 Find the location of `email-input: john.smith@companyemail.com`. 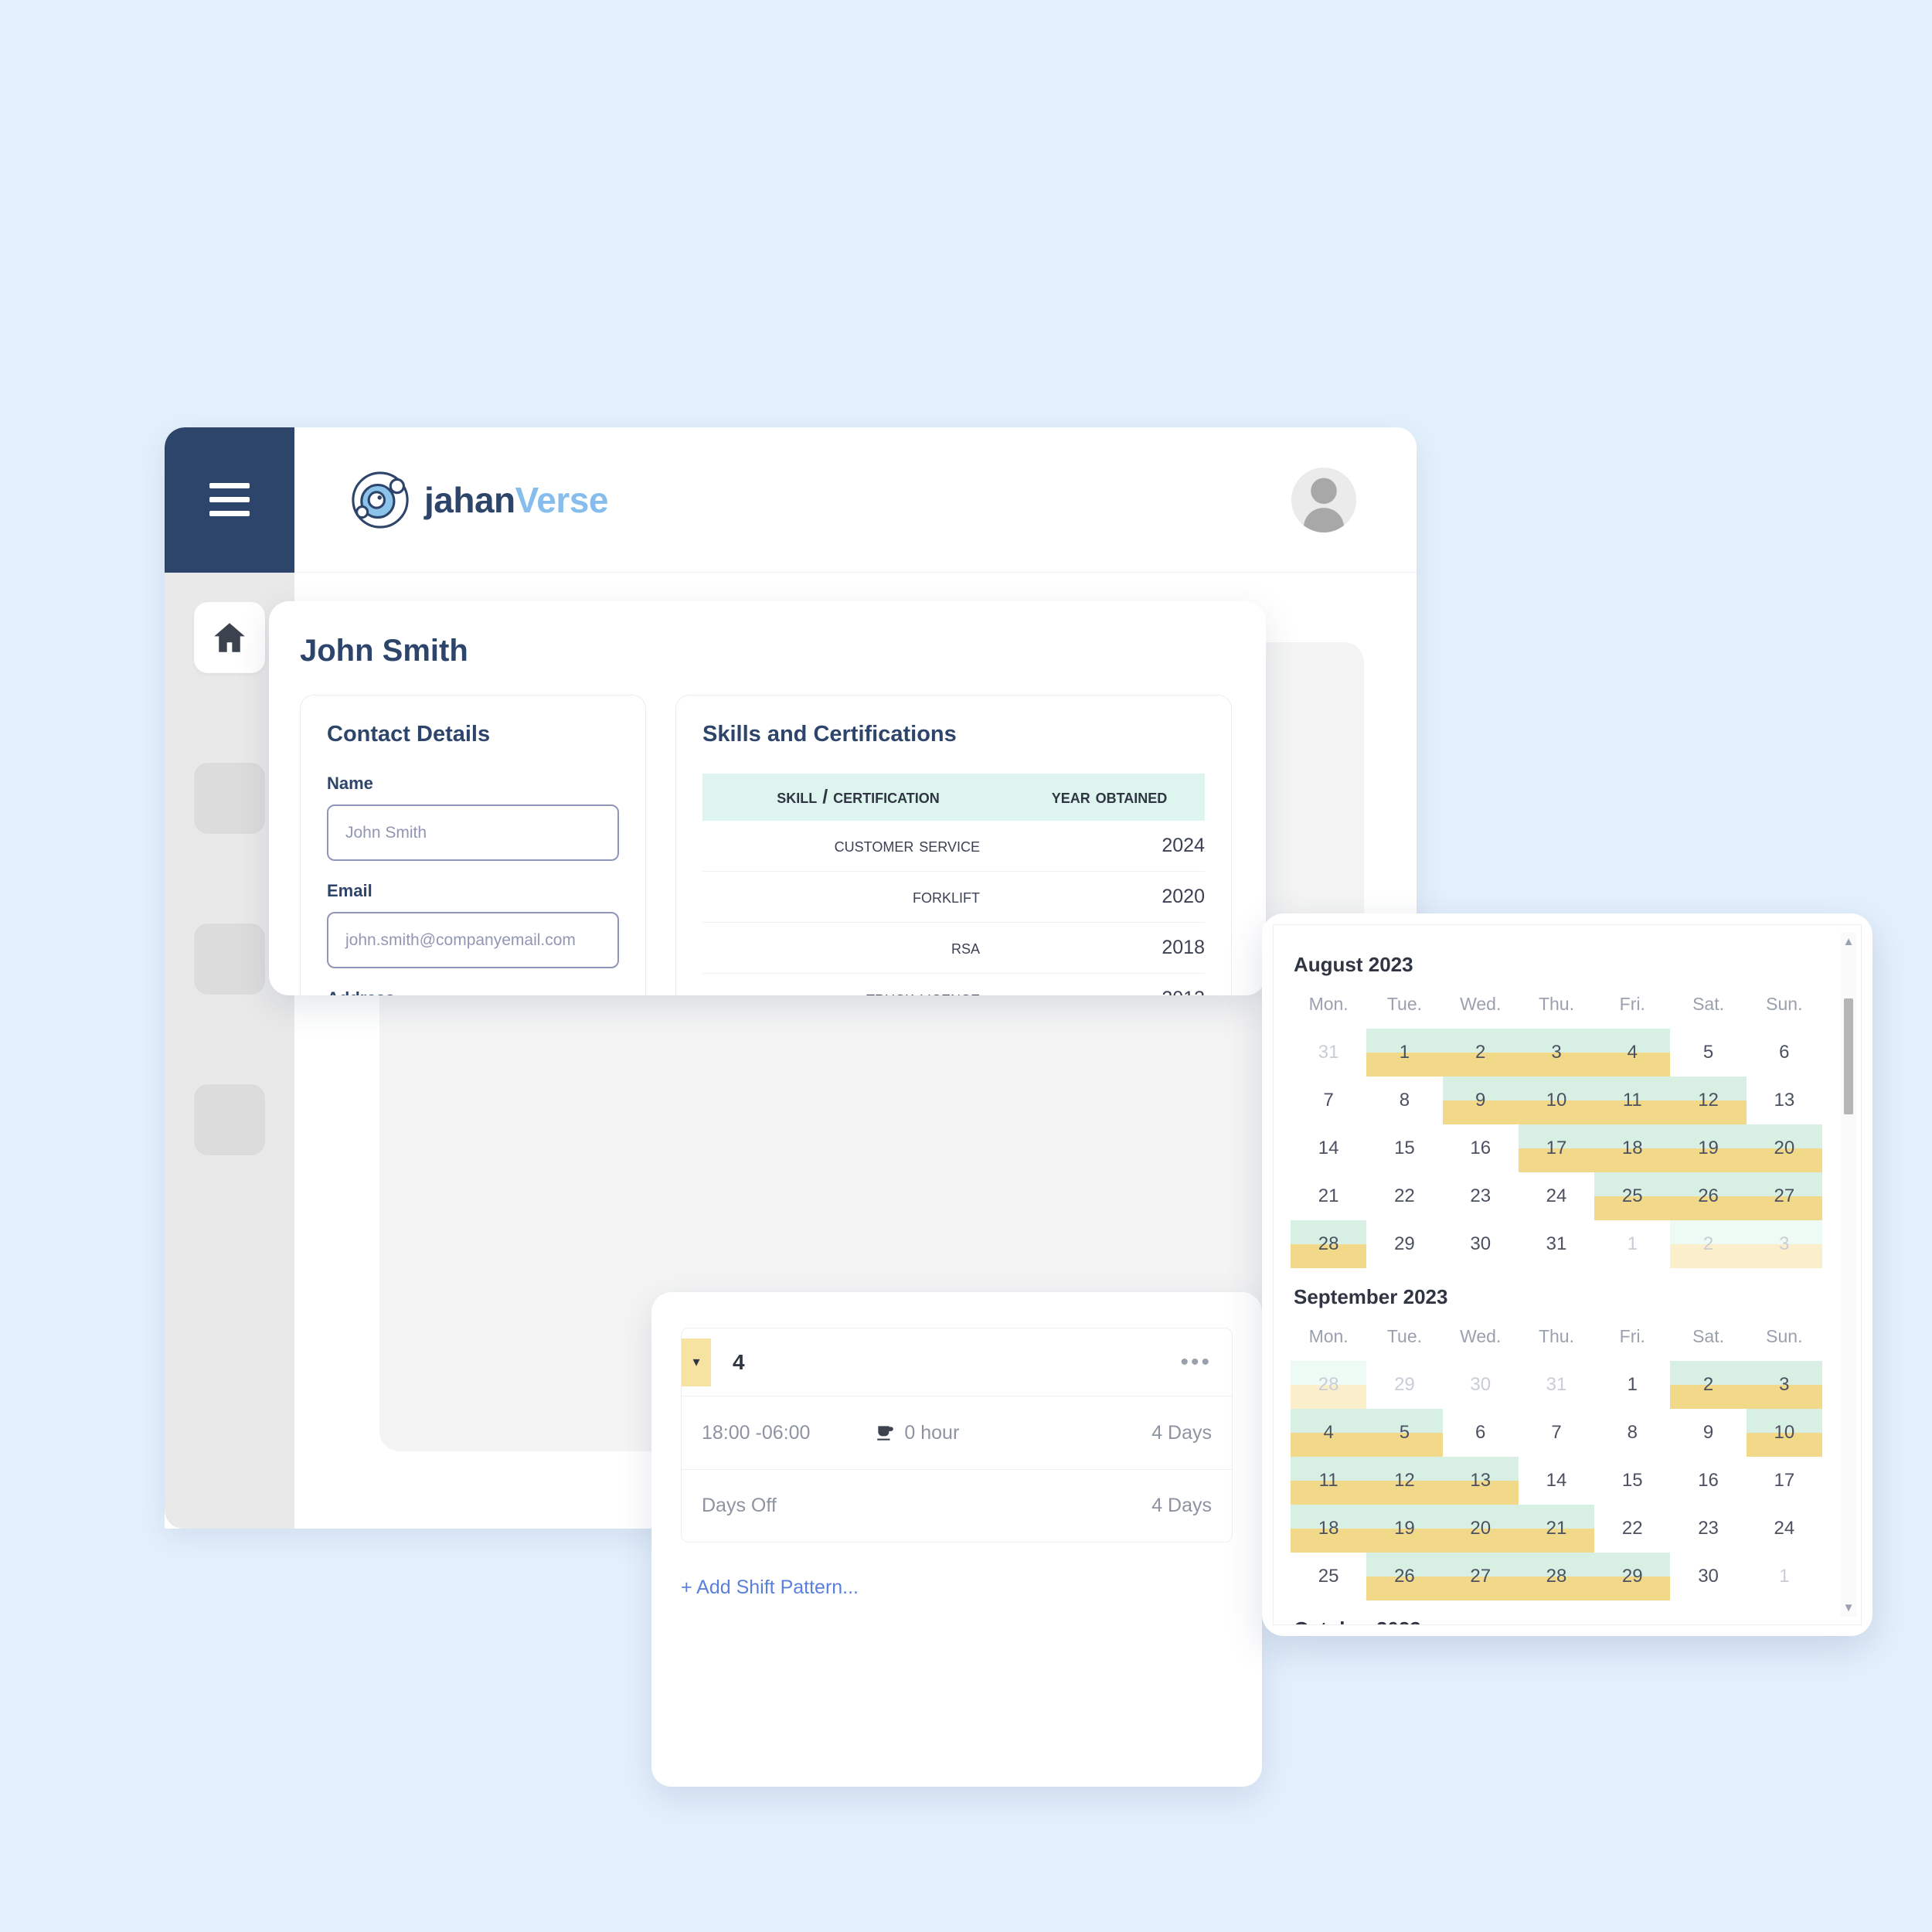

email-input: john.smith@companyemail.com is located at coordinates (473, 940).